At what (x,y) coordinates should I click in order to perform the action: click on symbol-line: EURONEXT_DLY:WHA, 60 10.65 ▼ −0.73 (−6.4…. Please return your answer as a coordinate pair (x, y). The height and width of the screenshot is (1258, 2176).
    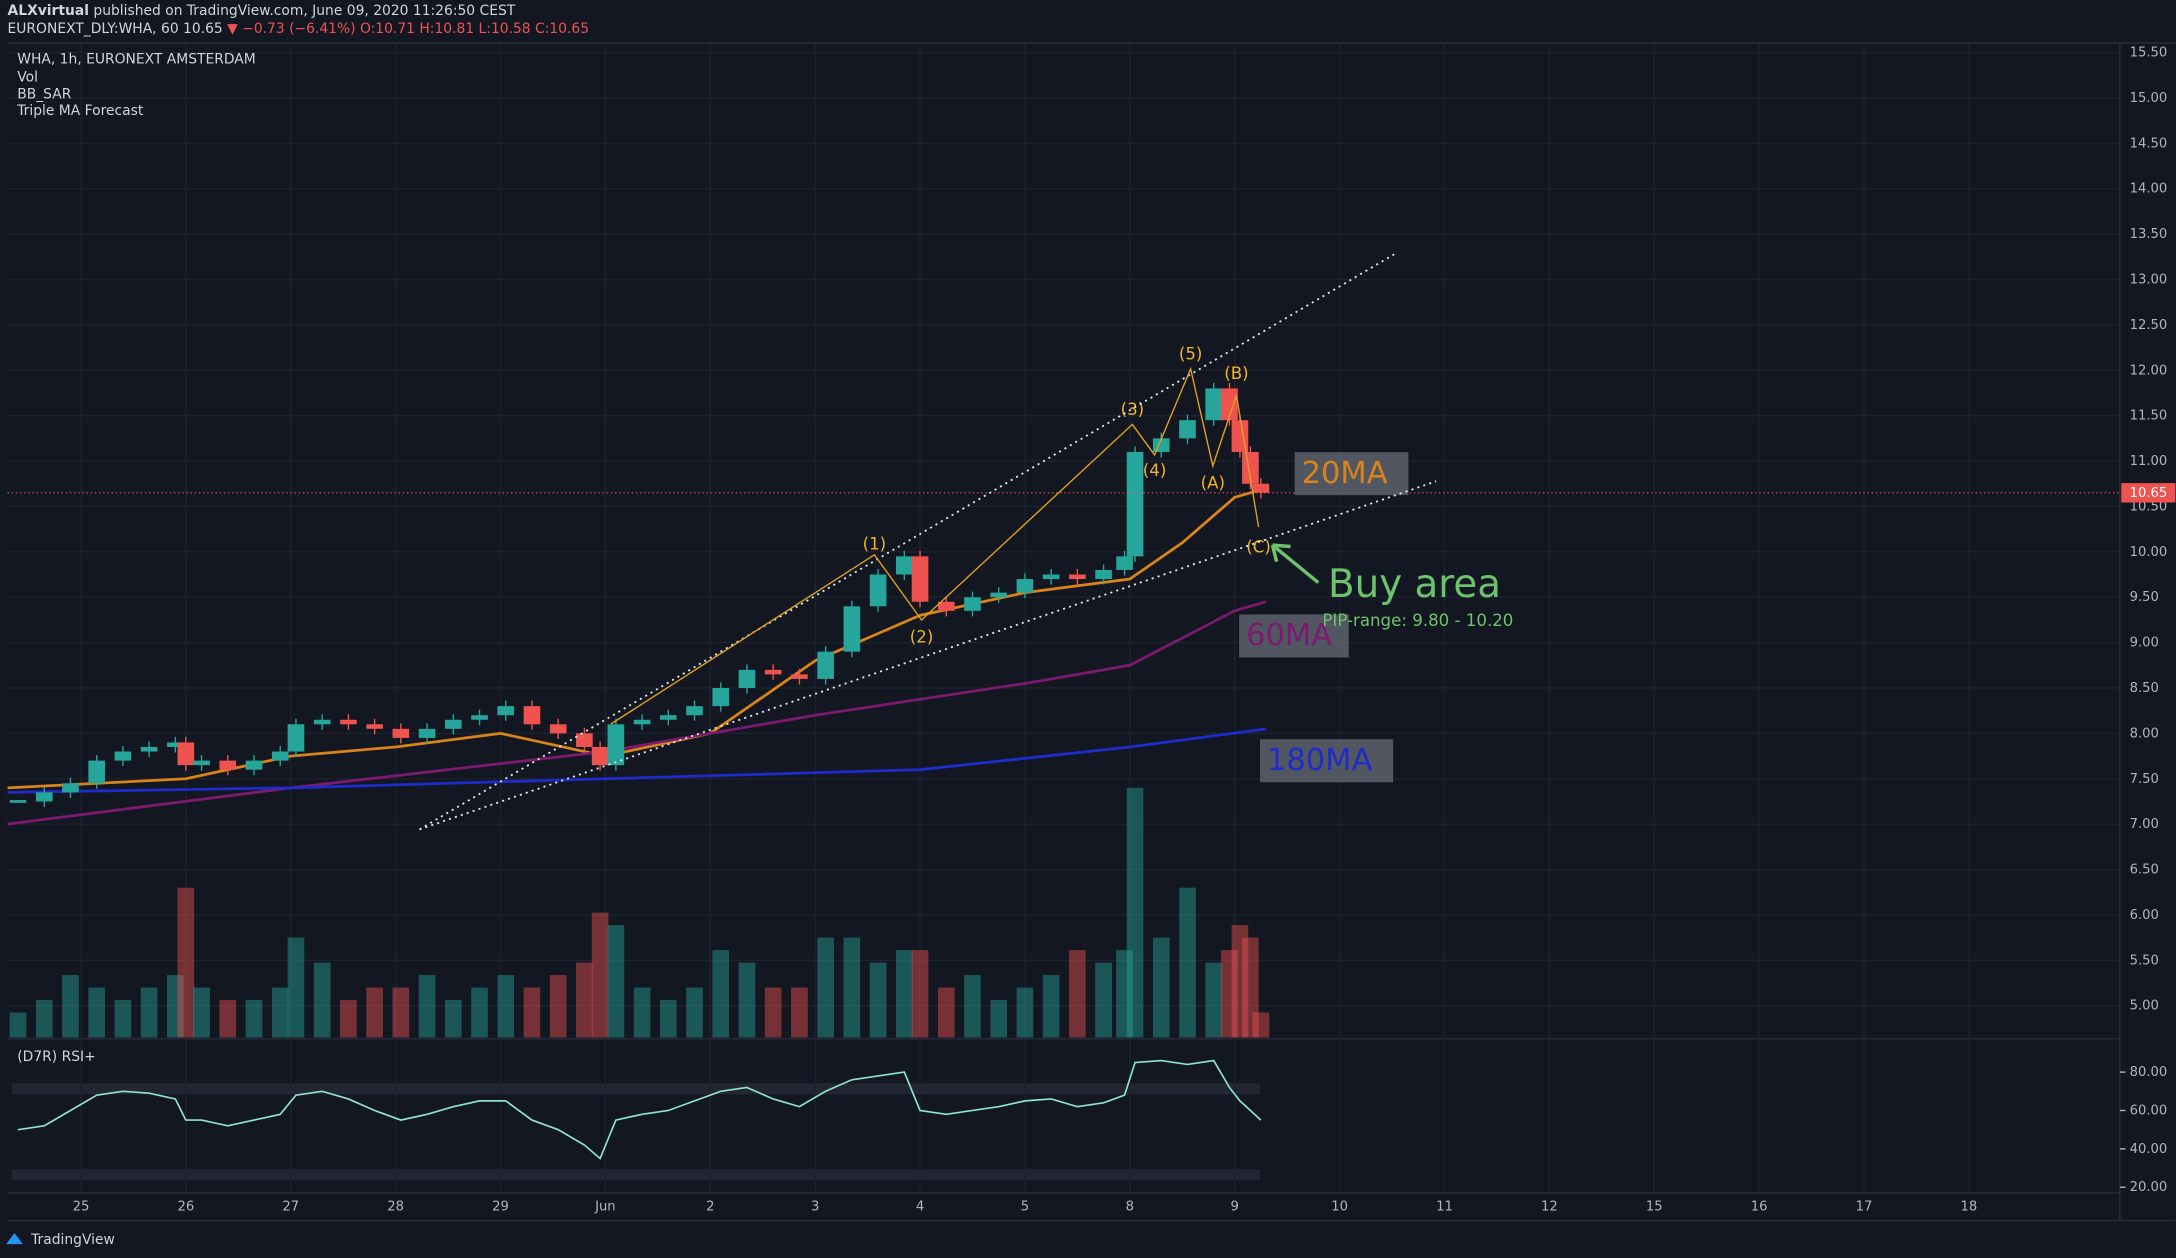
    Looking at the image, I should click on (299, 29).